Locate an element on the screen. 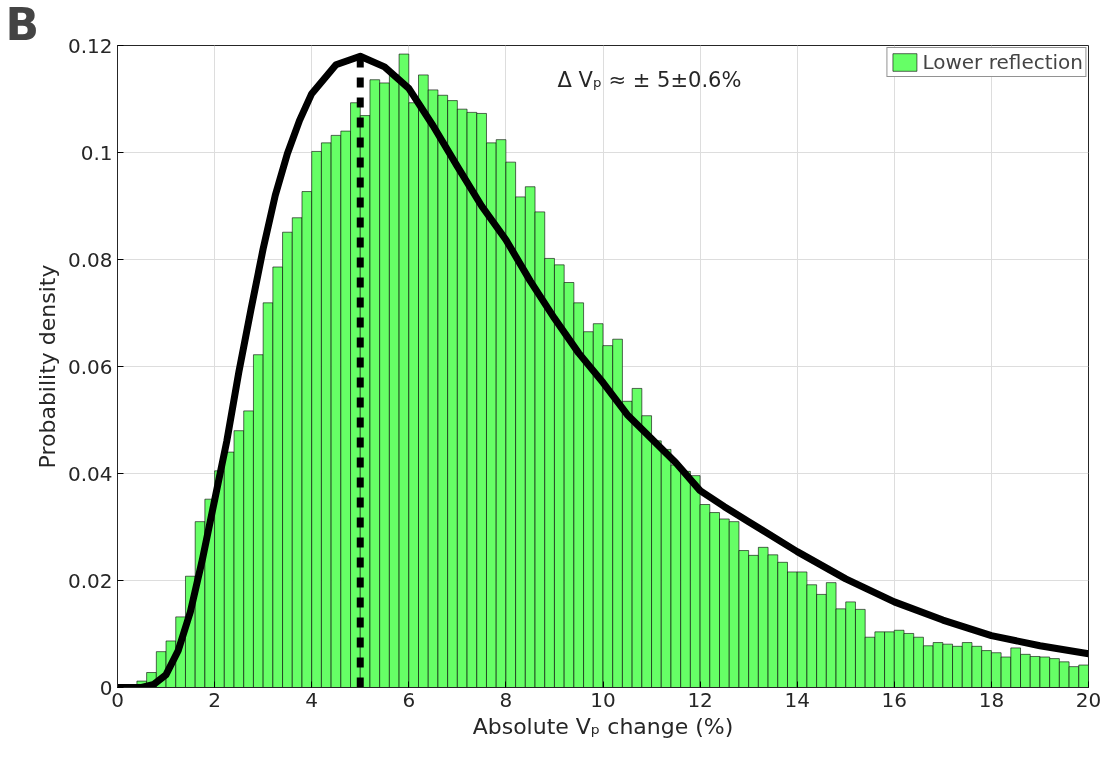 This screenshot has width=1107, height=767. x-tick-label: 2 is located at coordinates (214, 699).